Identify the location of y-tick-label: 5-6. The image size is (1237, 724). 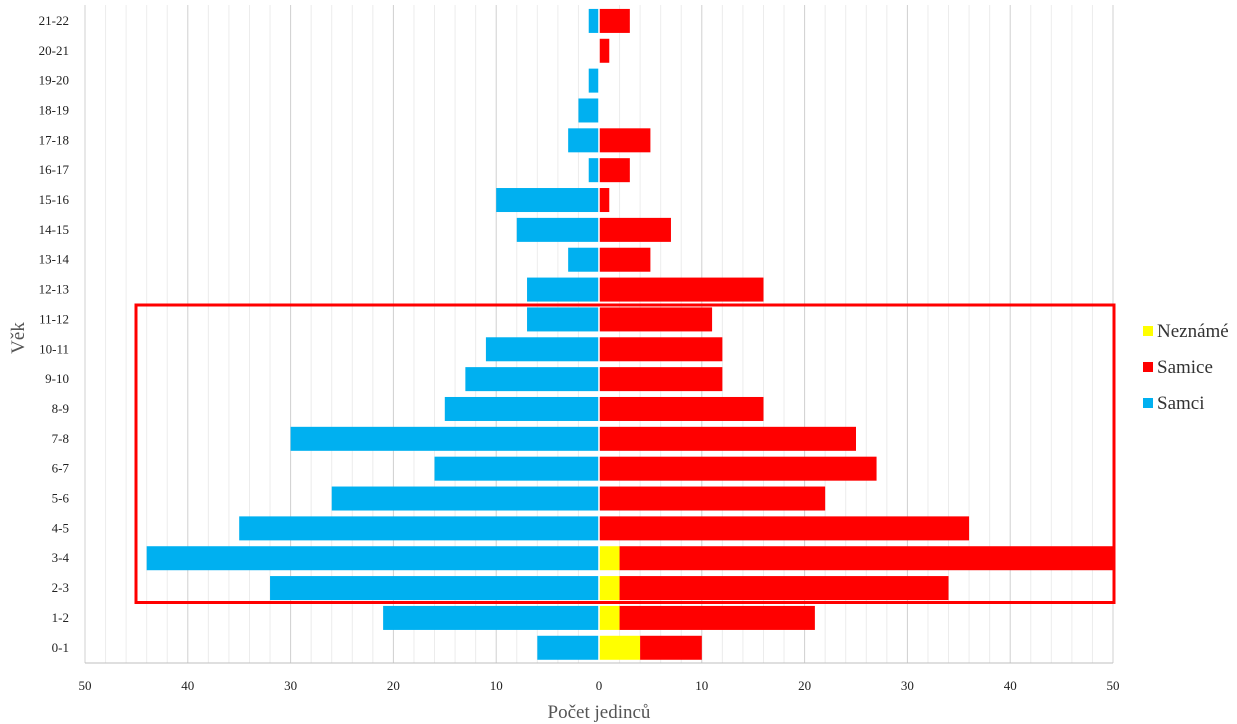
(61, 498).